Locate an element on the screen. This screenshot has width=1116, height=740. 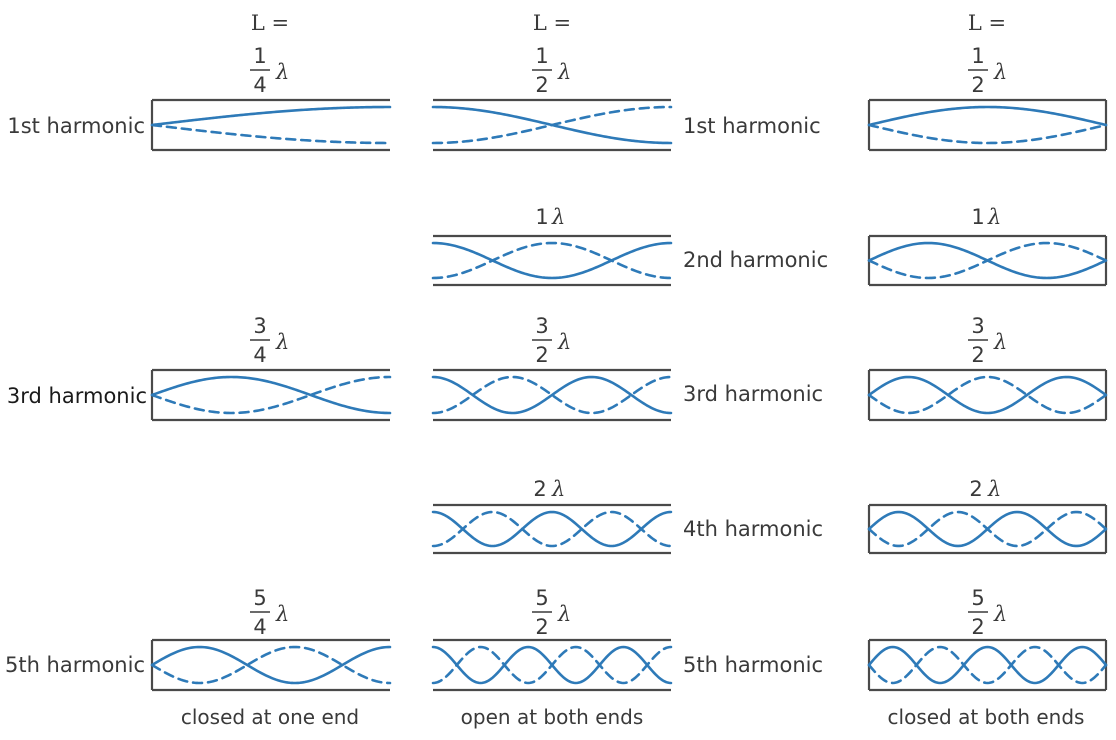
col3-row1-length: 1 2 λ is located at coordinates (987, 70).